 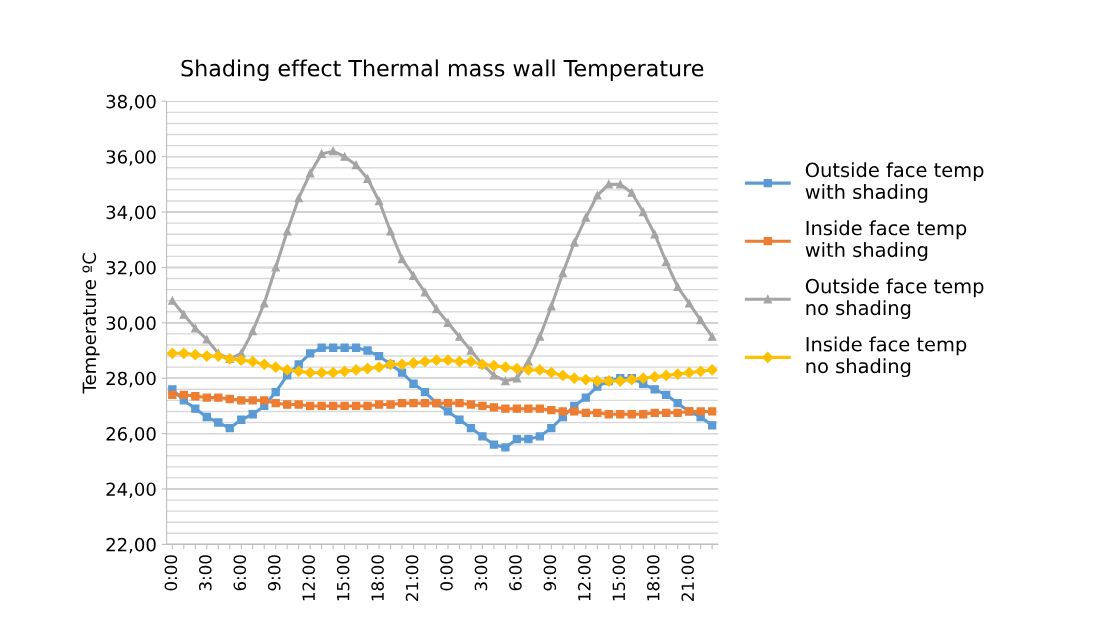 I want to click on legend-label: Inside face temp with shading, so click(x=886, y=240).